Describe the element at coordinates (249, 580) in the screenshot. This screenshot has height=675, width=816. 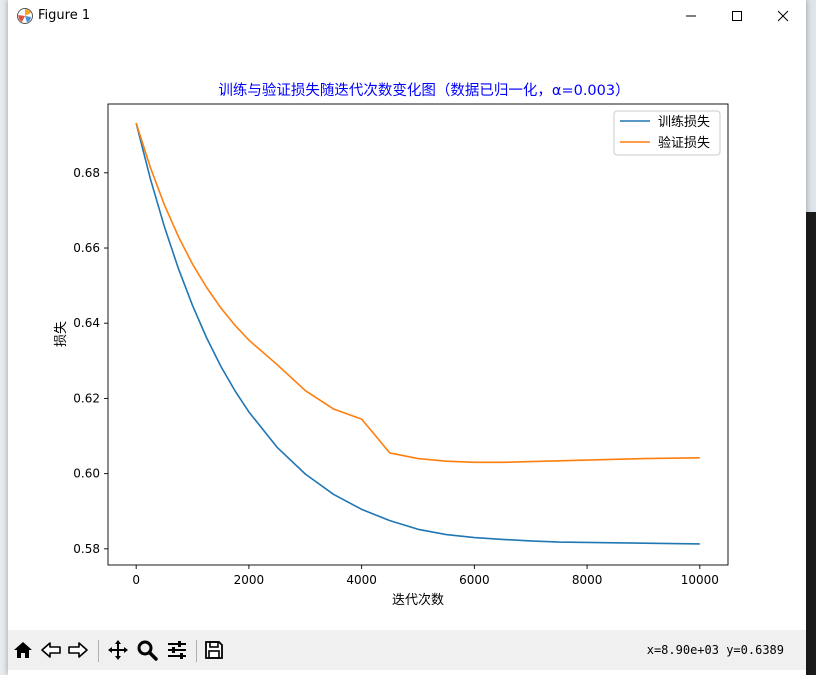
I see `x-tick-label: 2000` at that location.